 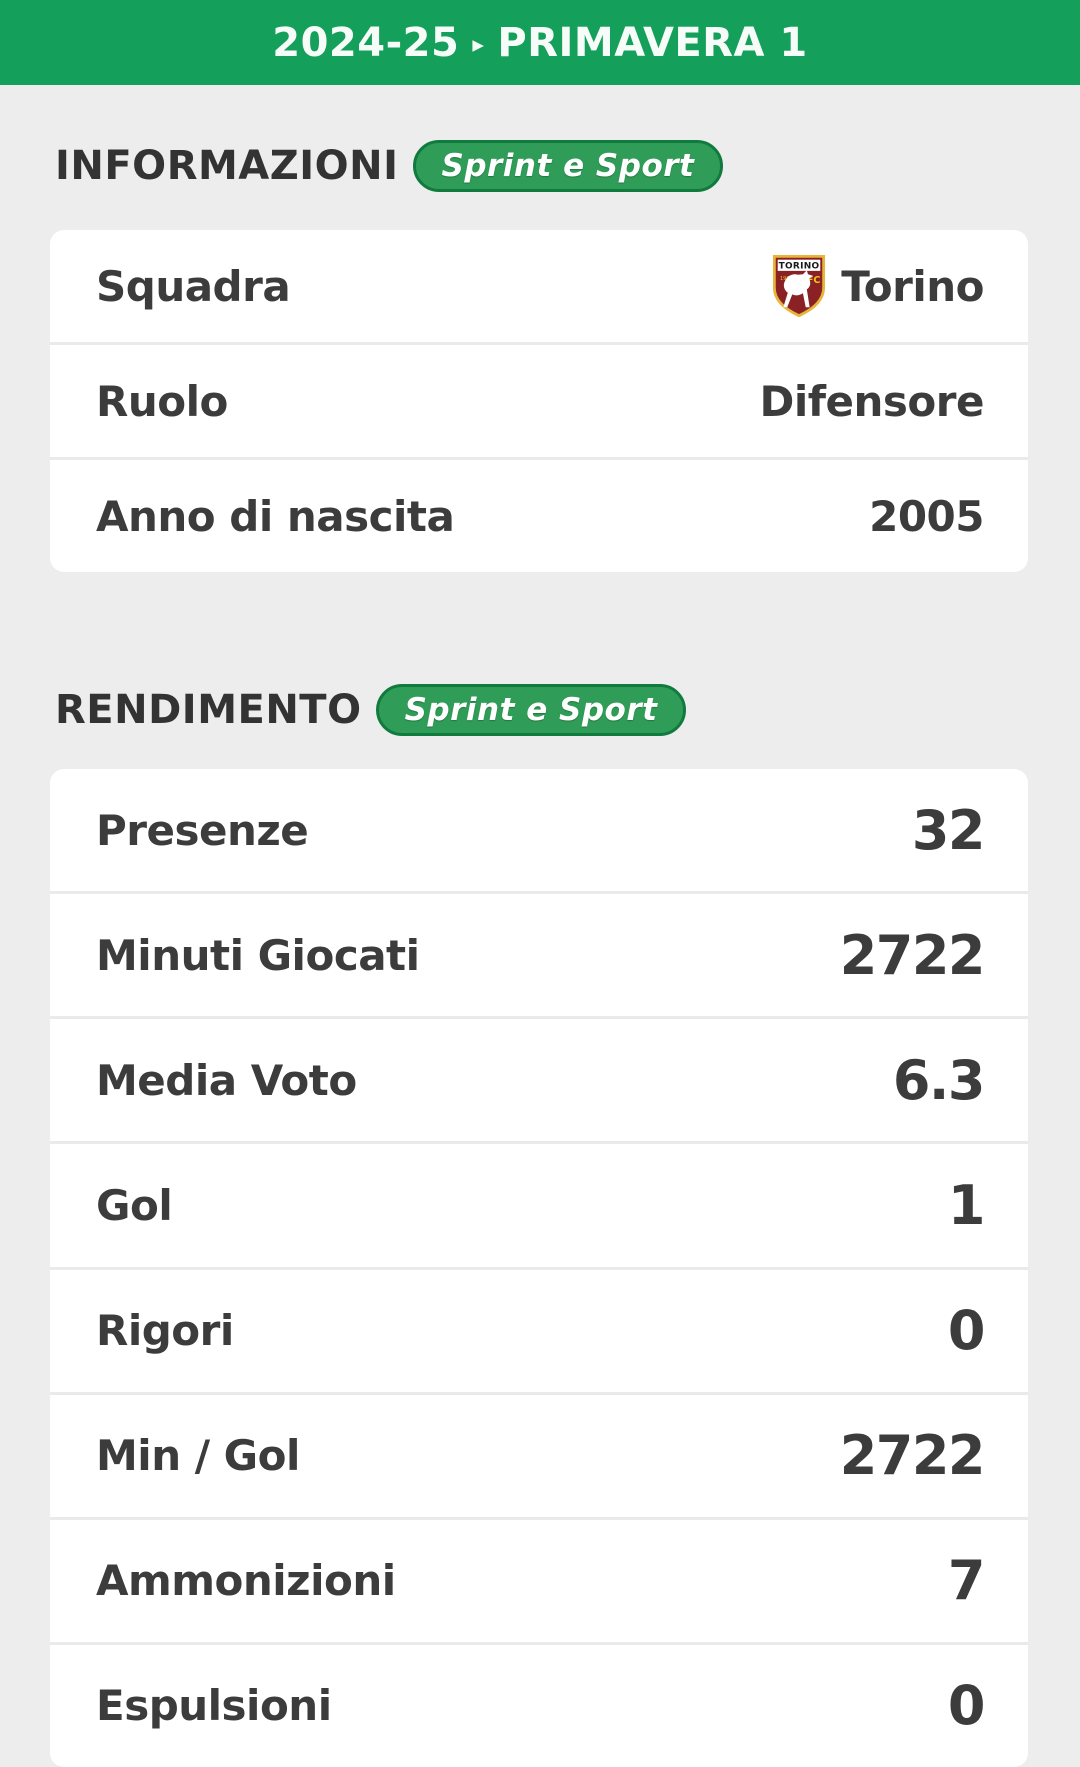 I want to click on row-label: Ammonizioni, so click(x=246, y=1581).